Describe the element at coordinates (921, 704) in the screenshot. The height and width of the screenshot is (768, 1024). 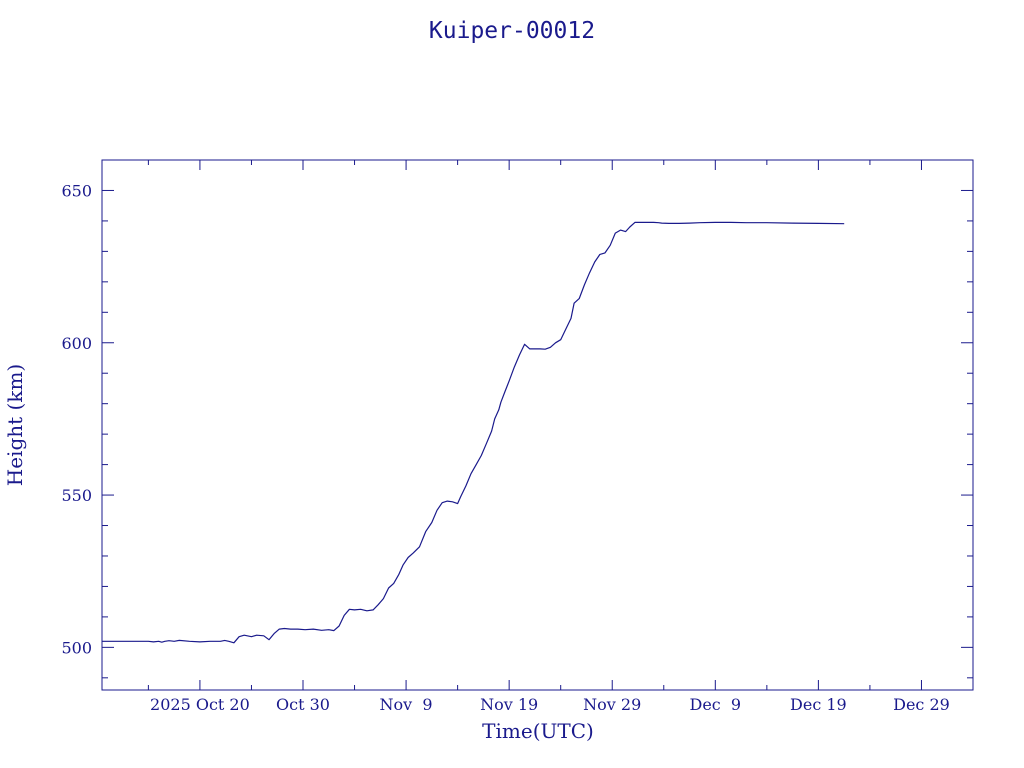
I see `x-tick-label: Dec 29` at that location.